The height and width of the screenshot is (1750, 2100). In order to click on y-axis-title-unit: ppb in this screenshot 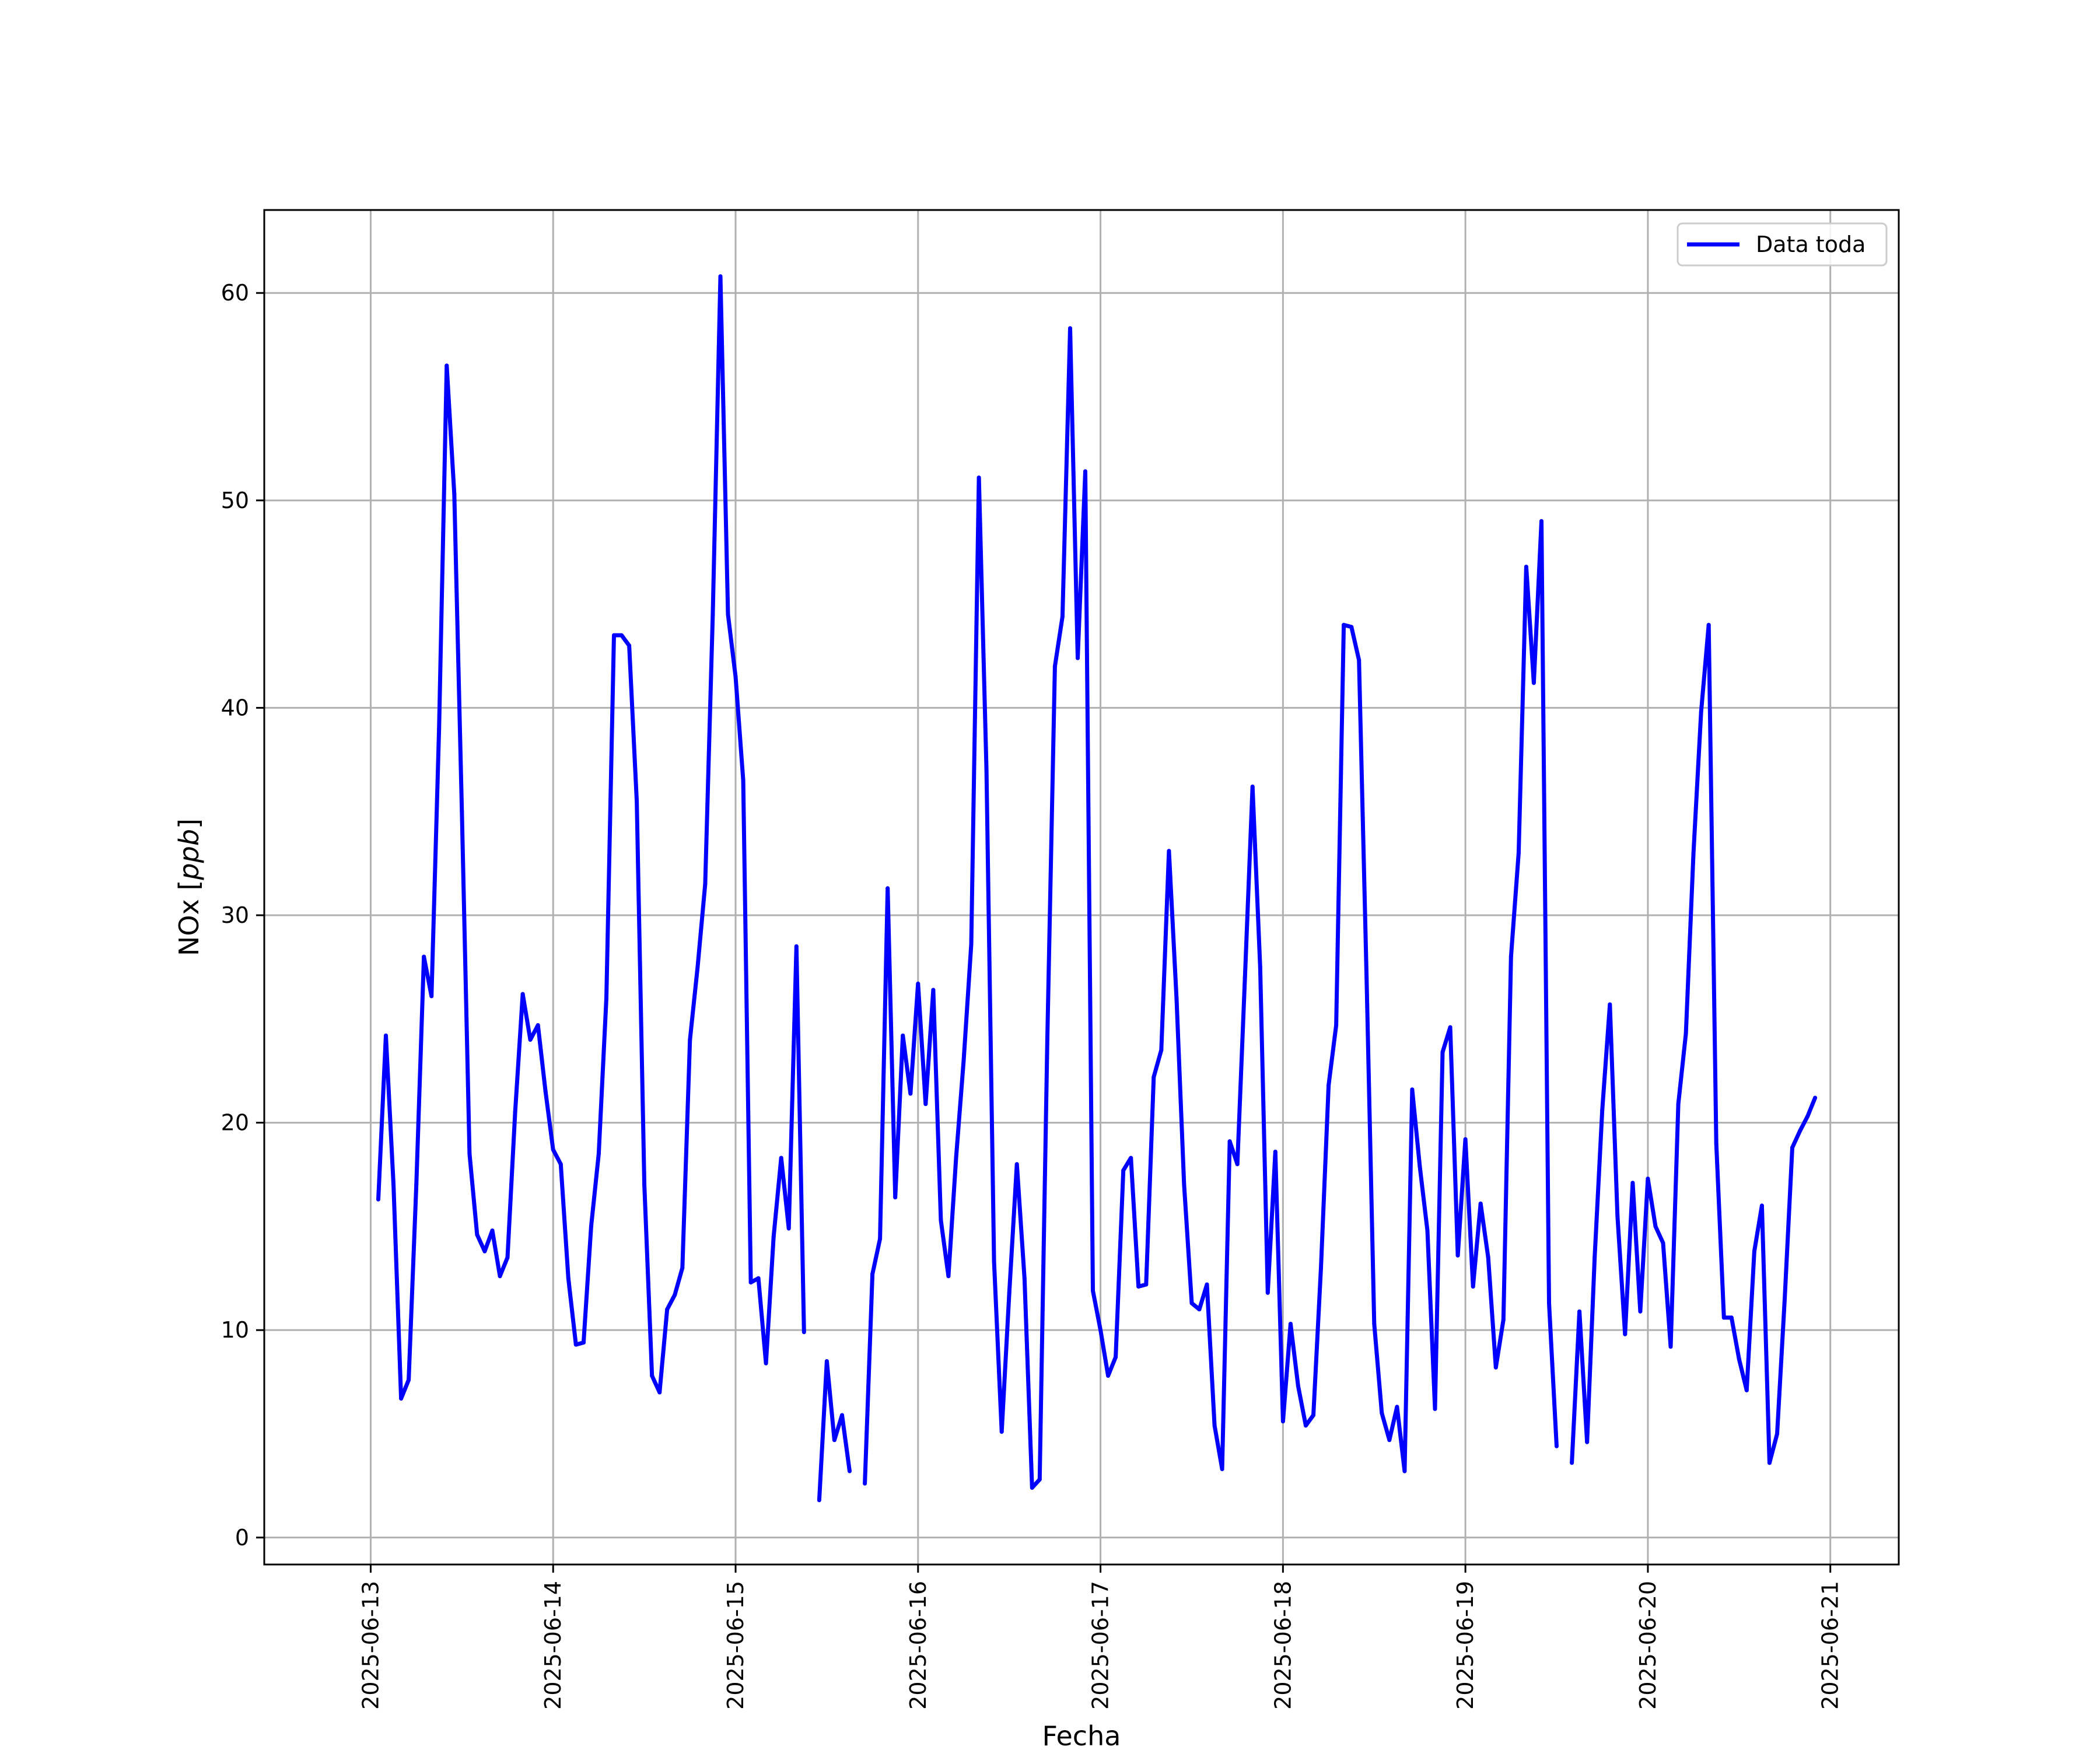, I will do `click(189, 855)`.